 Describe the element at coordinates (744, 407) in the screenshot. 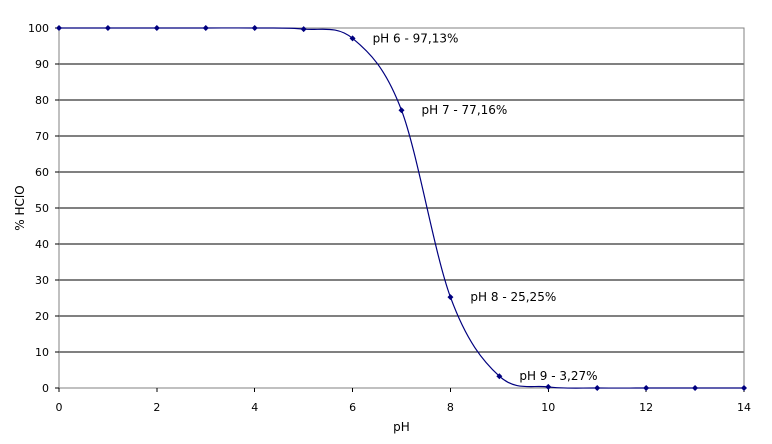

I see `x-tick-label: 14` at that location.